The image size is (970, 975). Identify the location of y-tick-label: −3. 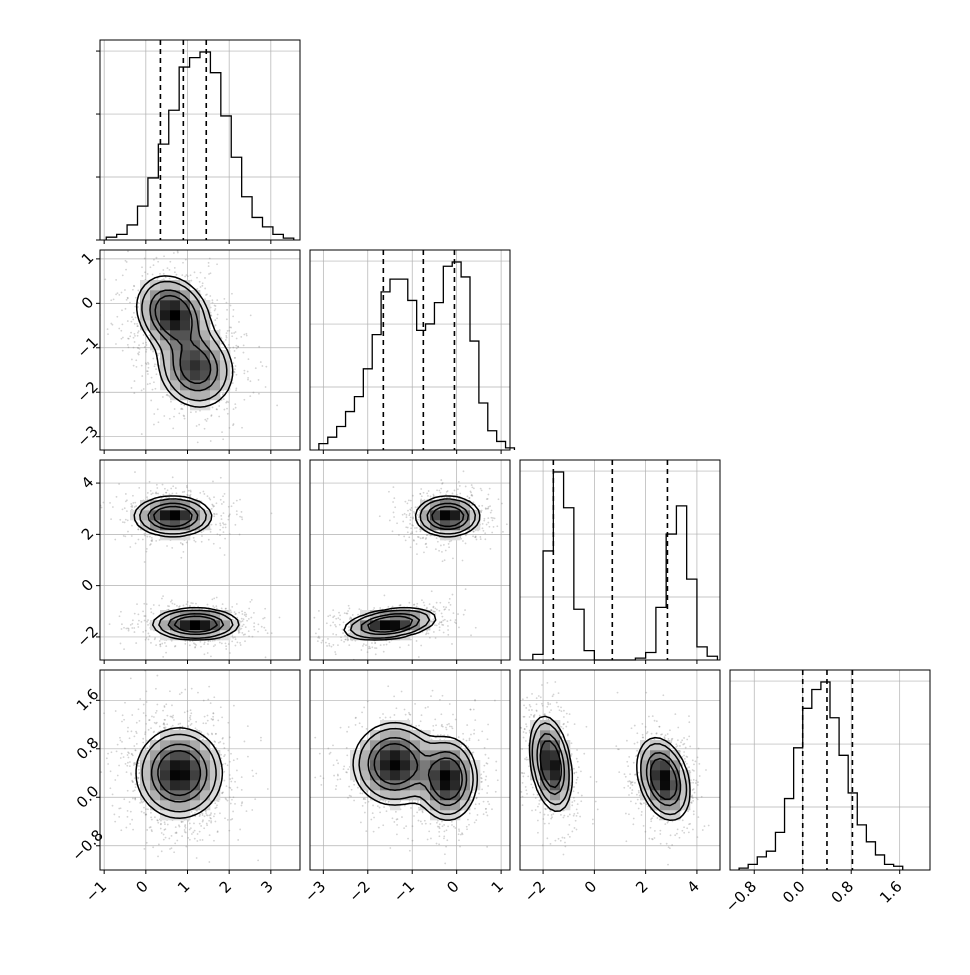
(87, 436).